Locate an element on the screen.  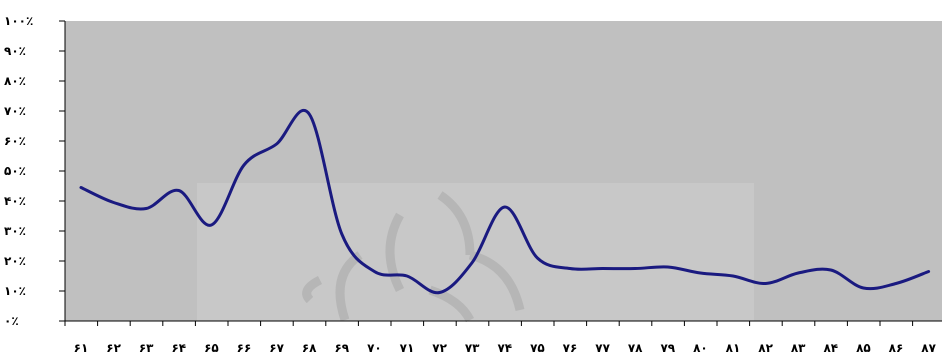
x-tick-label: ۸۲ is located at coordinates (765, 348).